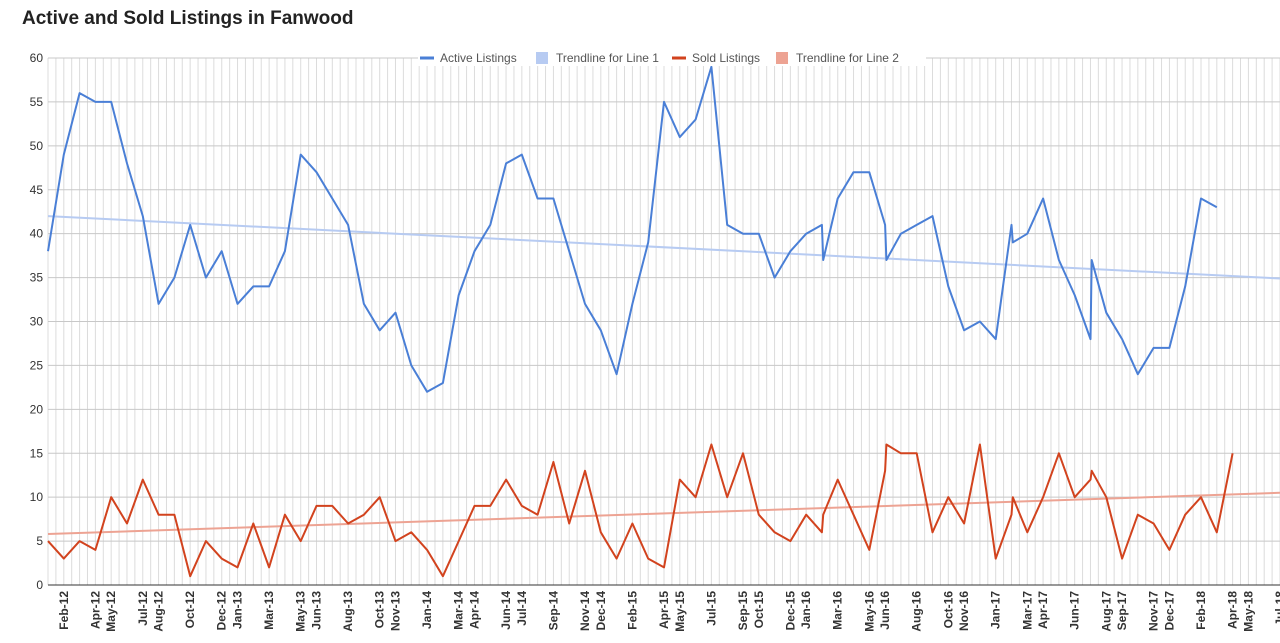  I want to click on x-tick-label: Jun-14, so click(506, 610).